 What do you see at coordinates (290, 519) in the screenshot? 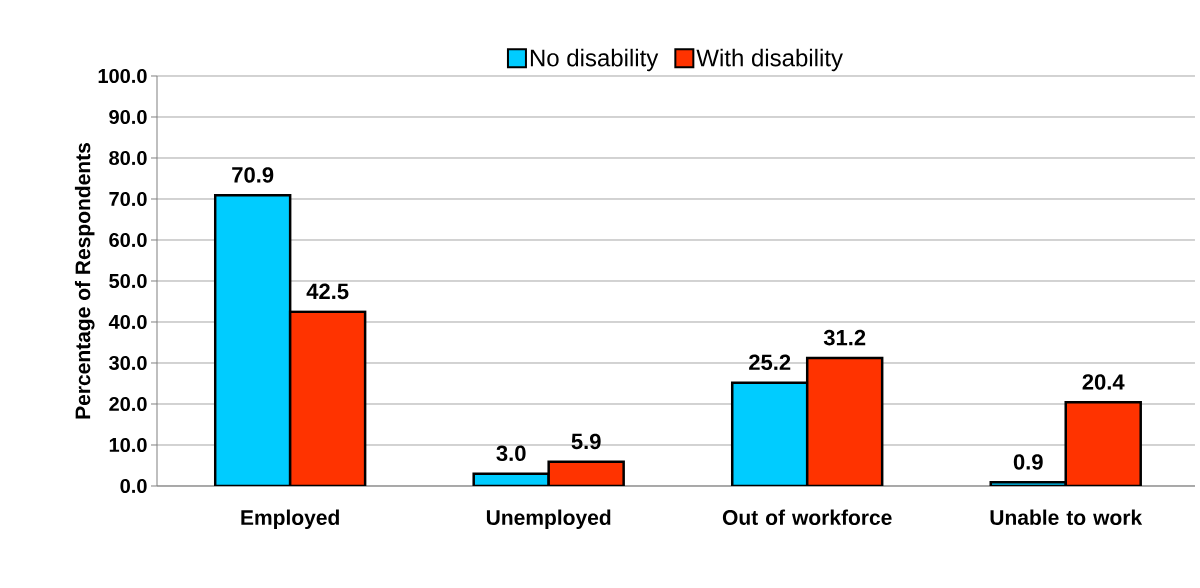
I see `x-tick-label: Employed` at bounding box center [290, 519].